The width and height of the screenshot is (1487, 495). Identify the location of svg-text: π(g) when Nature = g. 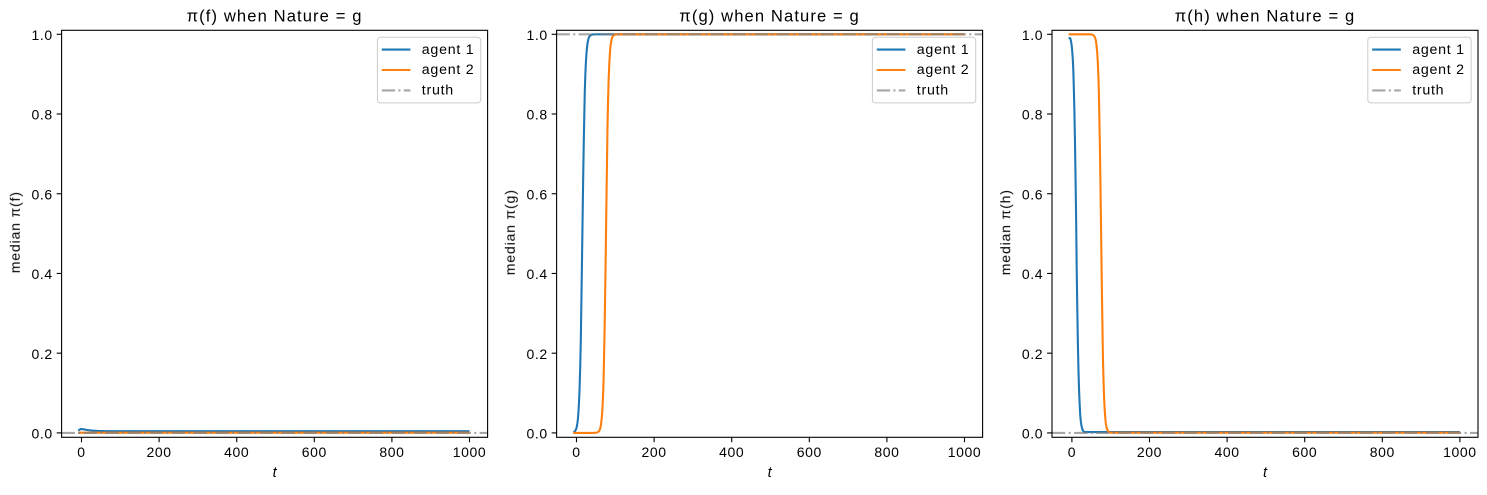
(769, 16).